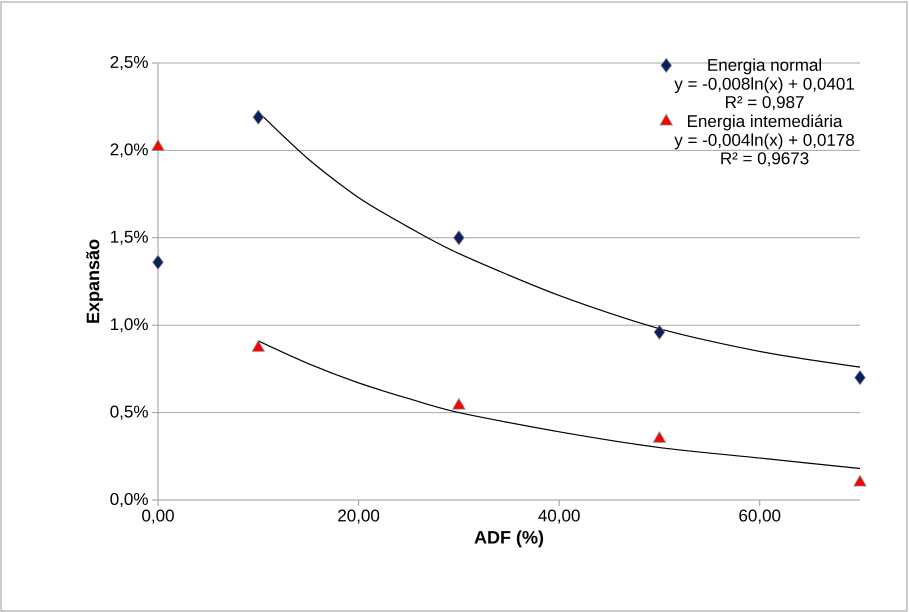  What do you see at coordinates (94, 281) in the screenshot?
I see `y-axis-title: Expansão` at bounding box center [94, 281].